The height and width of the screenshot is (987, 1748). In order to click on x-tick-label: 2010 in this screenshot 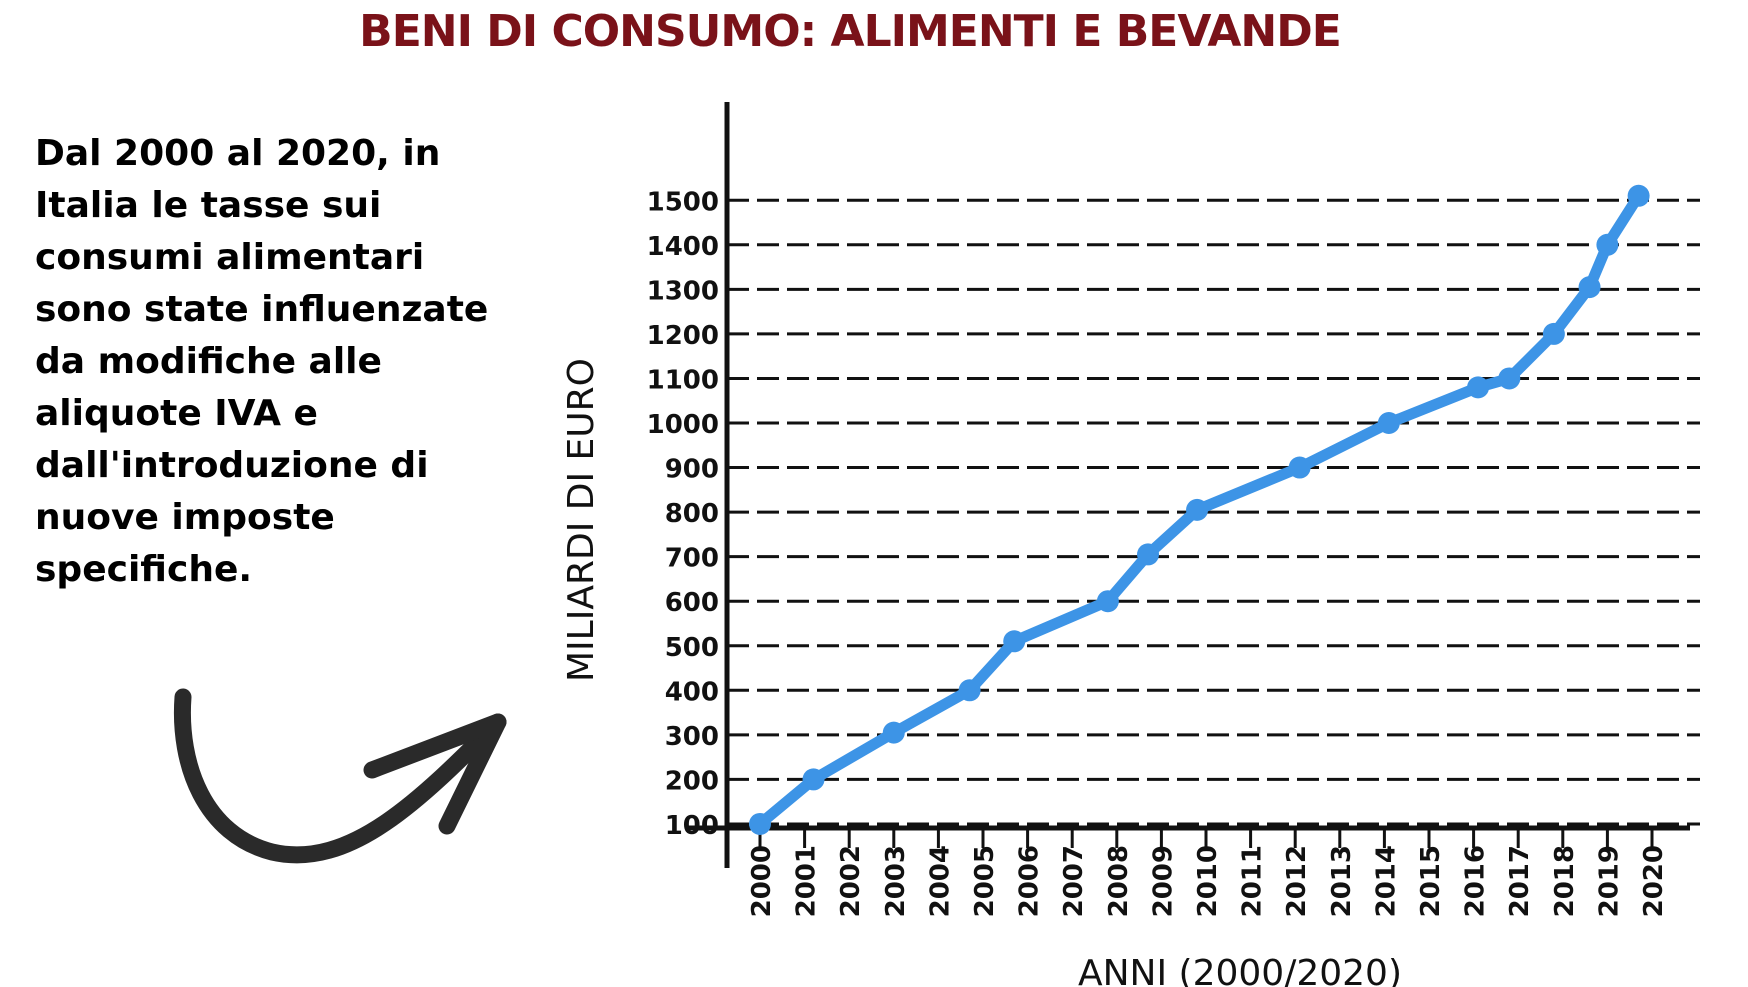, I will do `click(1208, 881)`.